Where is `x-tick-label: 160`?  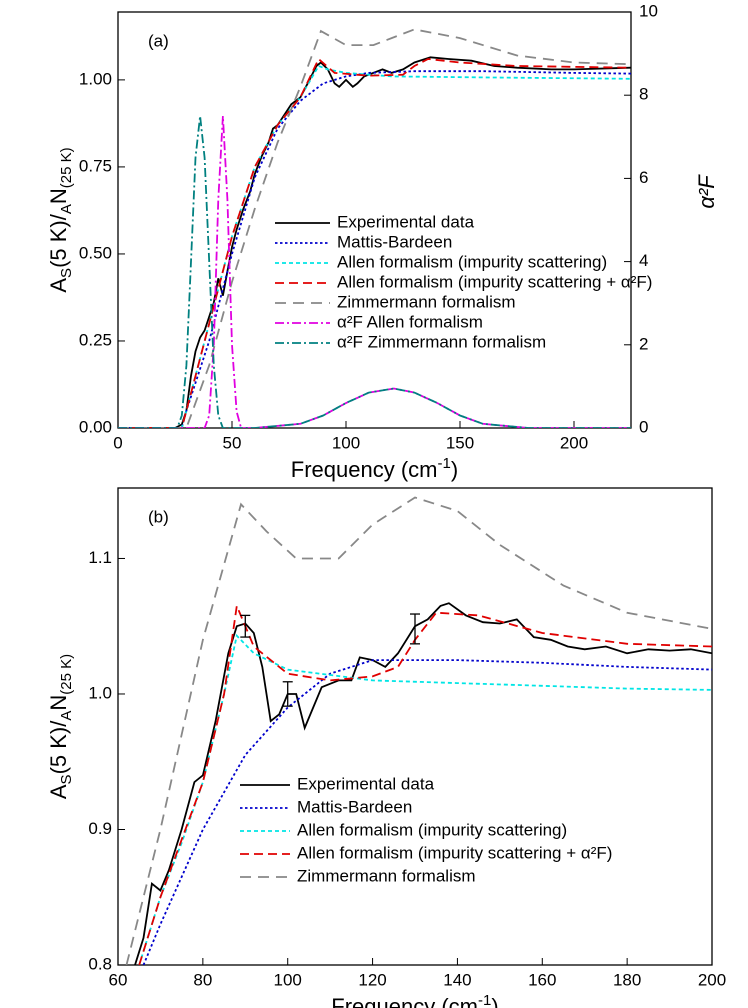
x-tick-label: 160 is located at coordinates (542, 979).